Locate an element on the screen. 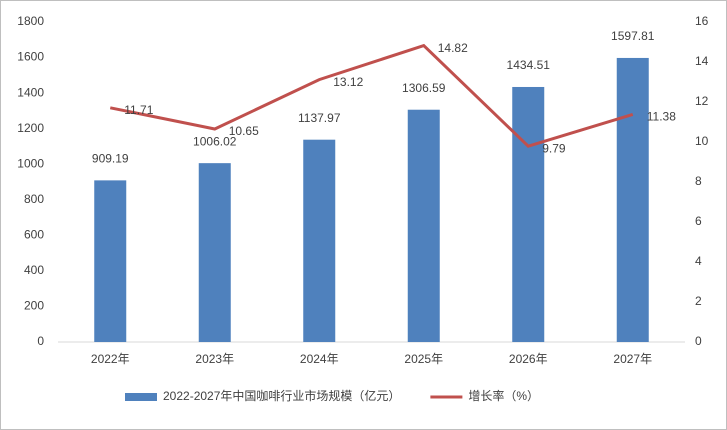  x-tick-label: 2024年 is located at coordinates (319, 359).